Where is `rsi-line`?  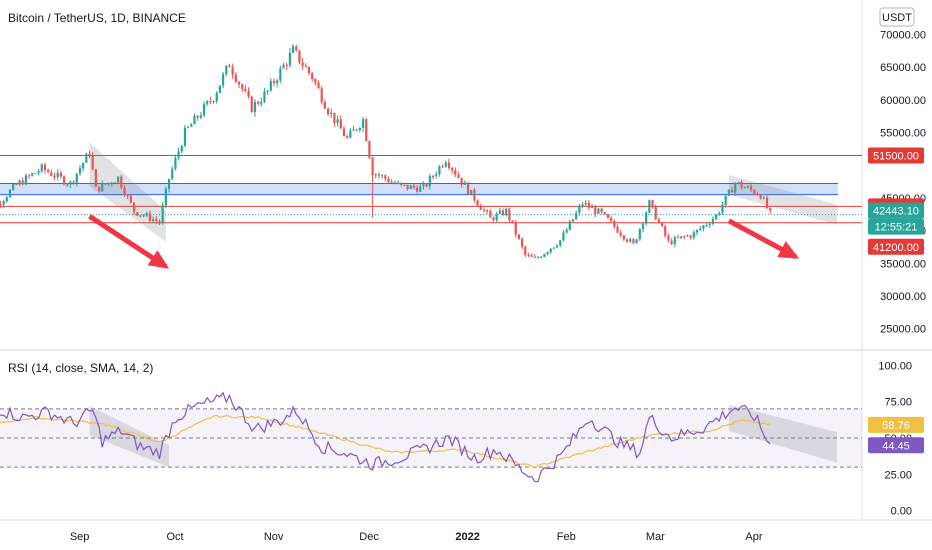
rsi-line is located at coordinates (385, 437).